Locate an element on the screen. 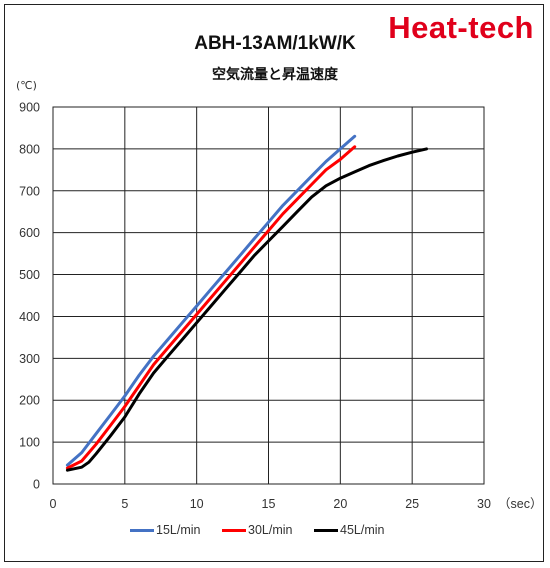 This screenshot has height=568, width=550. y-tick-label: 200 is located at coordinates (29, 401).